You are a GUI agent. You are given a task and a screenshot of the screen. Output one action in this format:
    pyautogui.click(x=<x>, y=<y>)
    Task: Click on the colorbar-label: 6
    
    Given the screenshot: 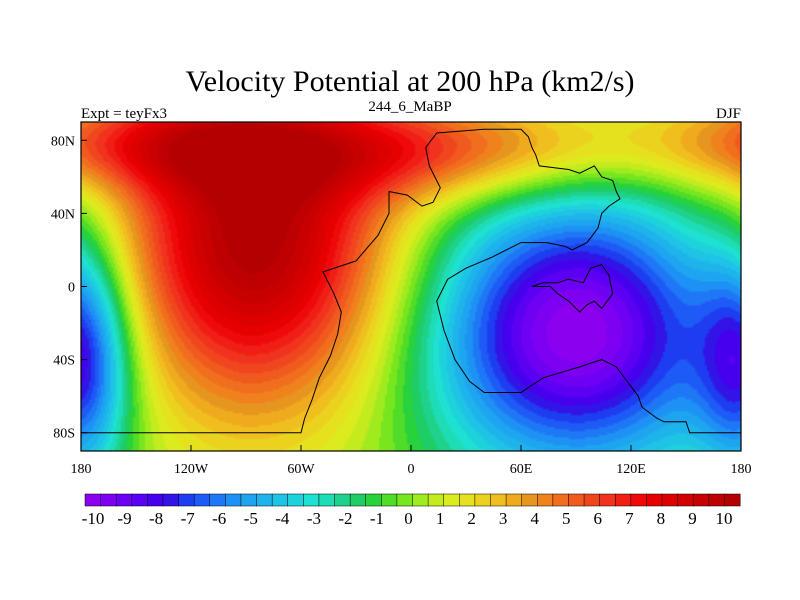 What is the action you would take?
    pyautogui.click(x=598, y=518)
    